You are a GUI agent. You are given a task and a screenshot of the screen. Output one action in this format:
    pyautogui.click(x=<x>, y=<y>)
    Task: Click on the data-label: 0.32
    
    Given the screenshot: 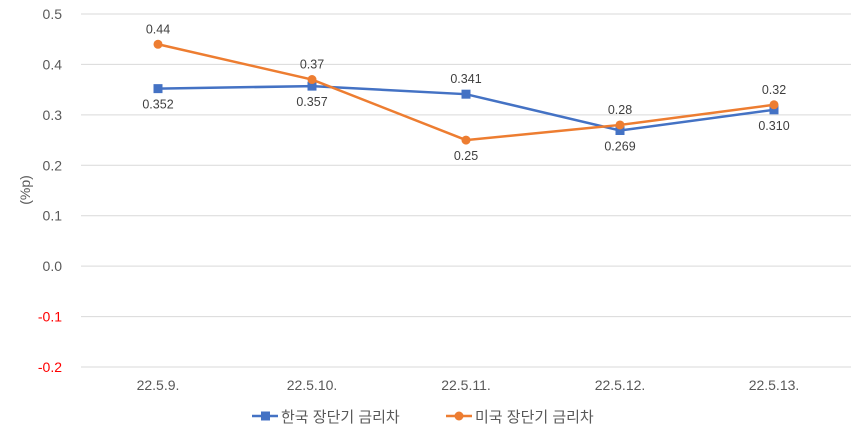 What is the action you would take?
    pyautogui.click(x=774, y=90)
    